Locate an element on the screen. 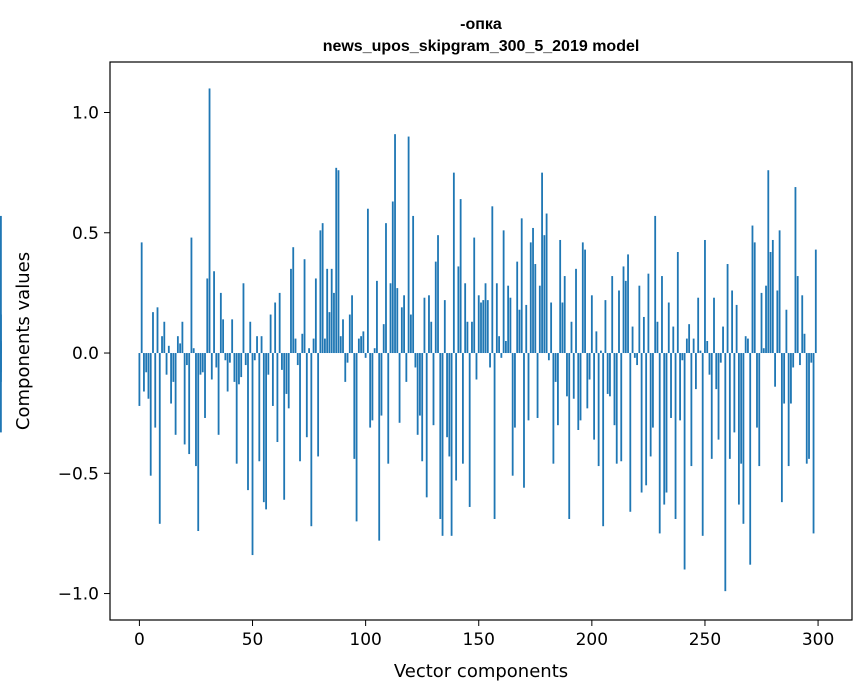  y-tick-label-2: 0.0 is located at coordinates (85, 354).